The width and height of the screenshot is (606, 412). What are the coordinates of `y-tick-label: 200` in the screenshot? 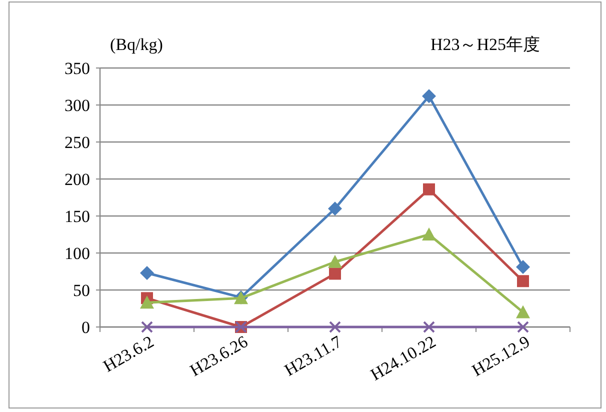 It's located at (77, 179).